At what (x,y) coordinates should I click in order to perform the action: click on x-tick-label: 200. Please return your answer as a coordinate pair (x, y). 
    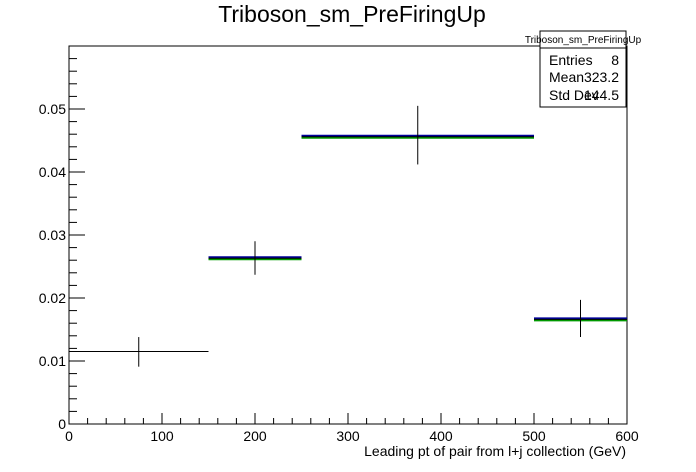
    Looking at the image, I should click on (255, 436).